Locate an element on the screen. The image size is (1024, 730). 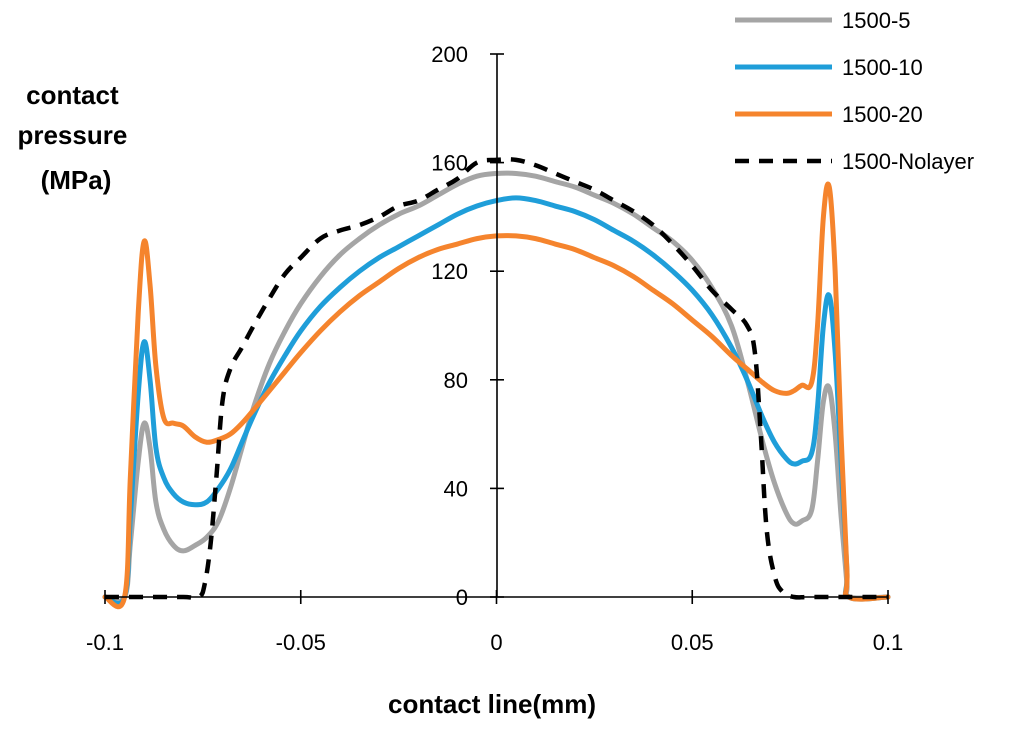
x-tick-label: -0.1 is located at coordinates (105, 642).